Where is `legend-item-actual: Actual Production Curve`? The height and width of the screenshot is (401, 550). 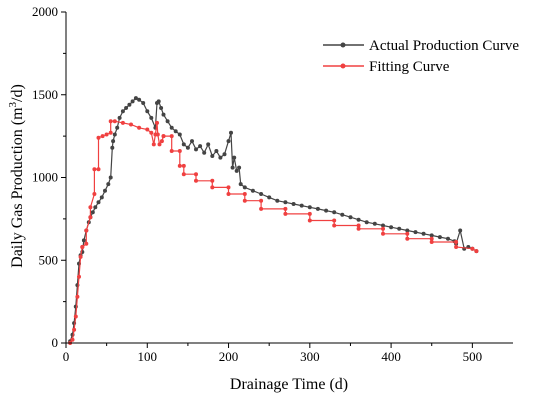 legend-item-actual: Actual Production Curve is located at coordinates (421, 46).